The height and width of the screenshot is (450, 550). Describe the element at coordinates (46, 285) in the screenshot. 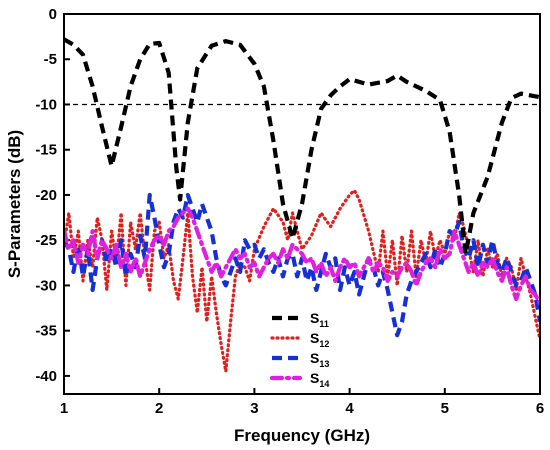

I see `y-tick-label: -30` at that location.